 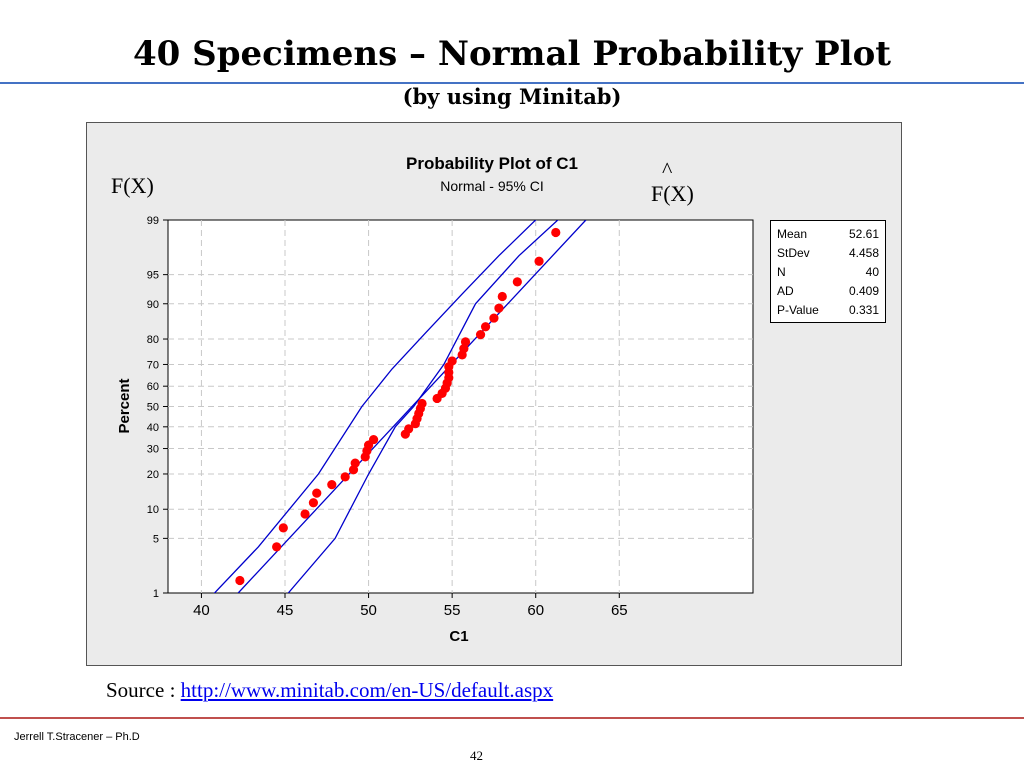 What do you see at coordinates (156, 539) in the screenshot?
I see `y-tick-label: 5` at bounding box center [156, 539].